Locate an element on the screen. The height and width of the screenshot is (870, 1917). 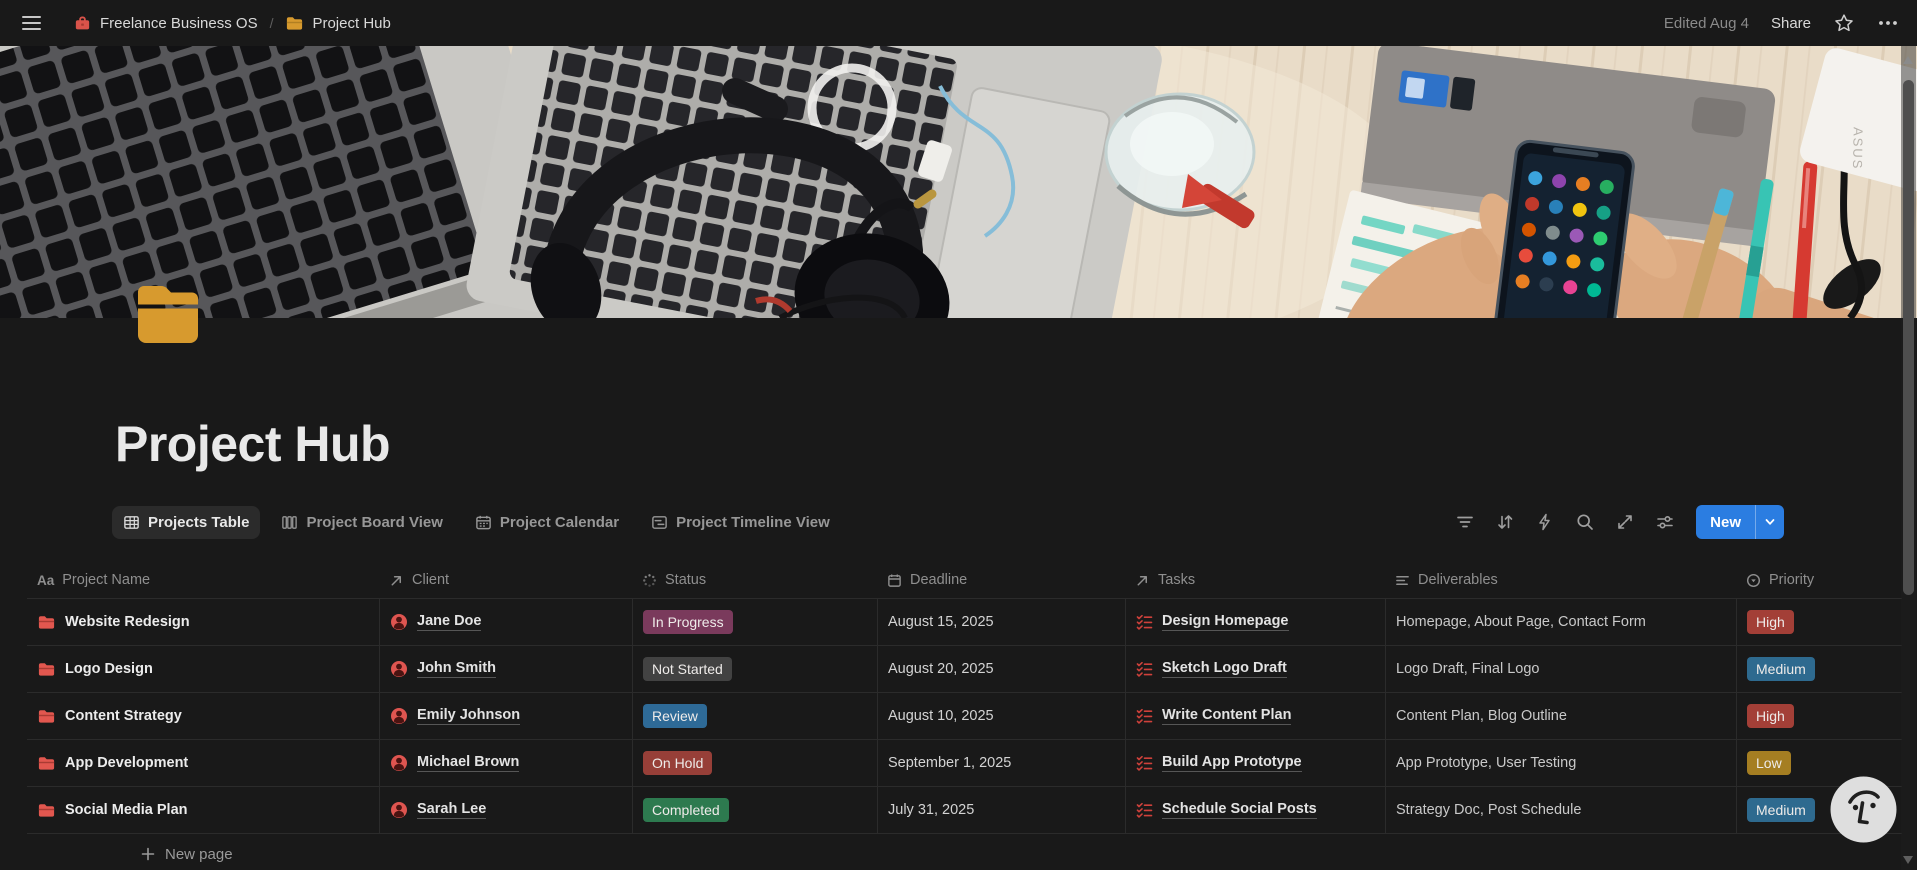
new-button-label: New is located at coordinates (1725, 522).